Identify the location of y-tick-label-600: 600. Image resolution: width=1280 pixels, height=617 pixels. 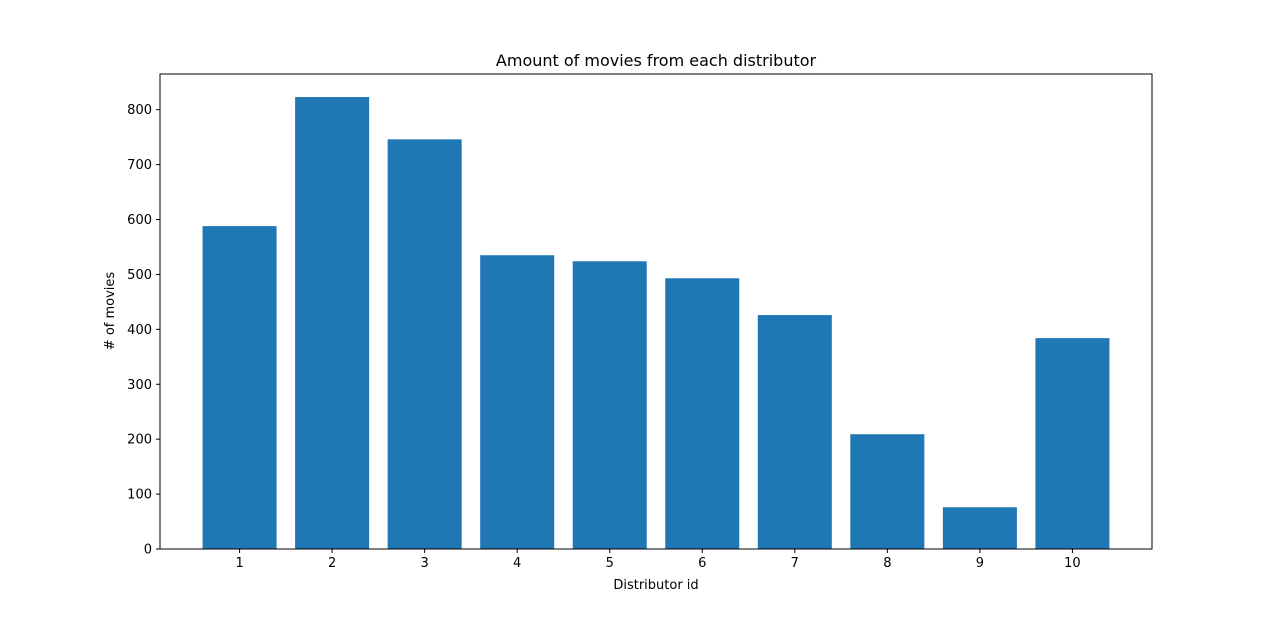
(139, 220).